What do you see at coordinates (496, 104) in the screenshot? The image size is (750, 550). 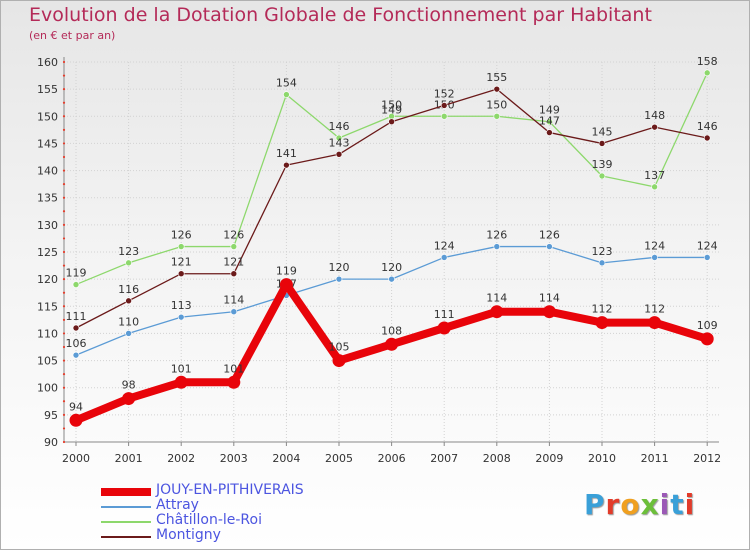 I see `data-label: 150` at bounding box center [496, 104].